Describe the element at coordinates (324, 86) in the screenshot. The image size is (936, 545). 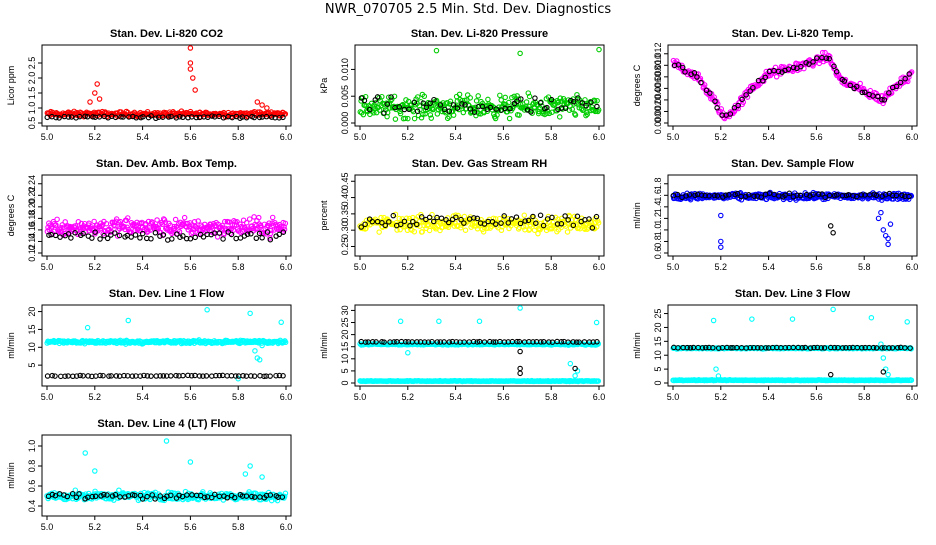
I see `y-axis-label: kPa` at that location.